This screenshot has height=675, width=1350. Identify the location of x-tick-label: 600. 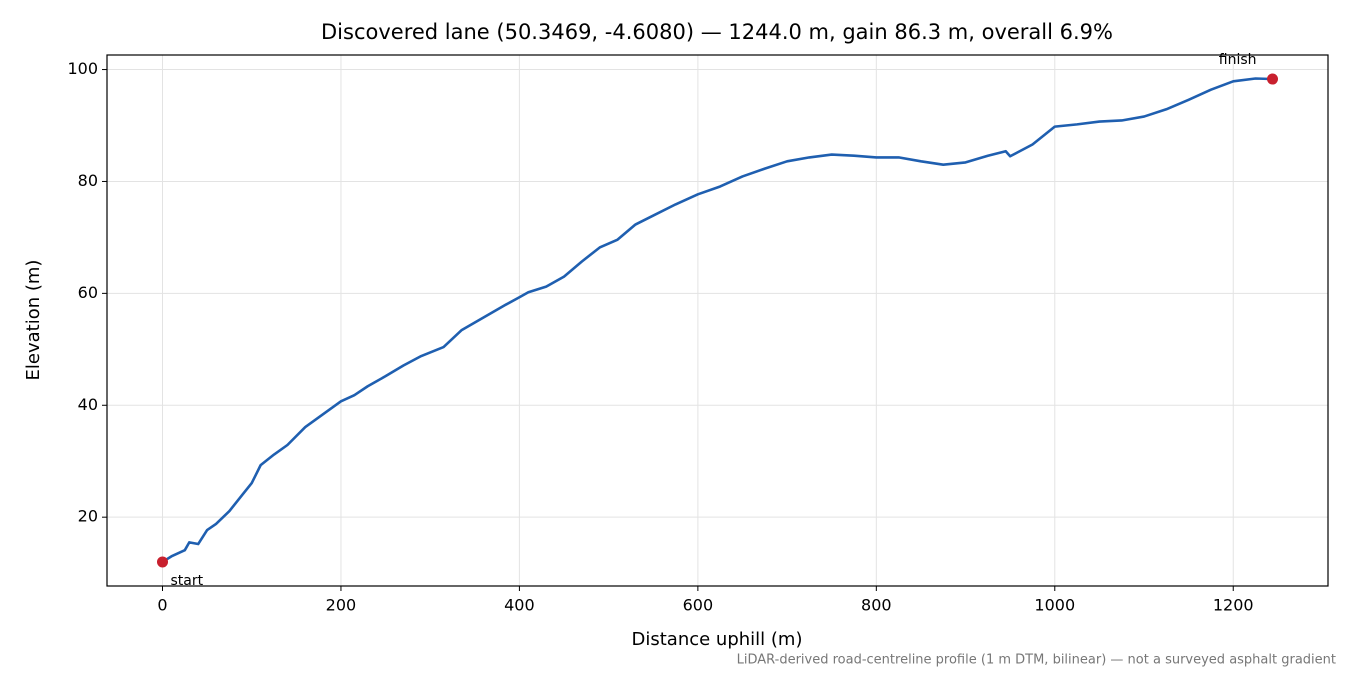
(698, 605).